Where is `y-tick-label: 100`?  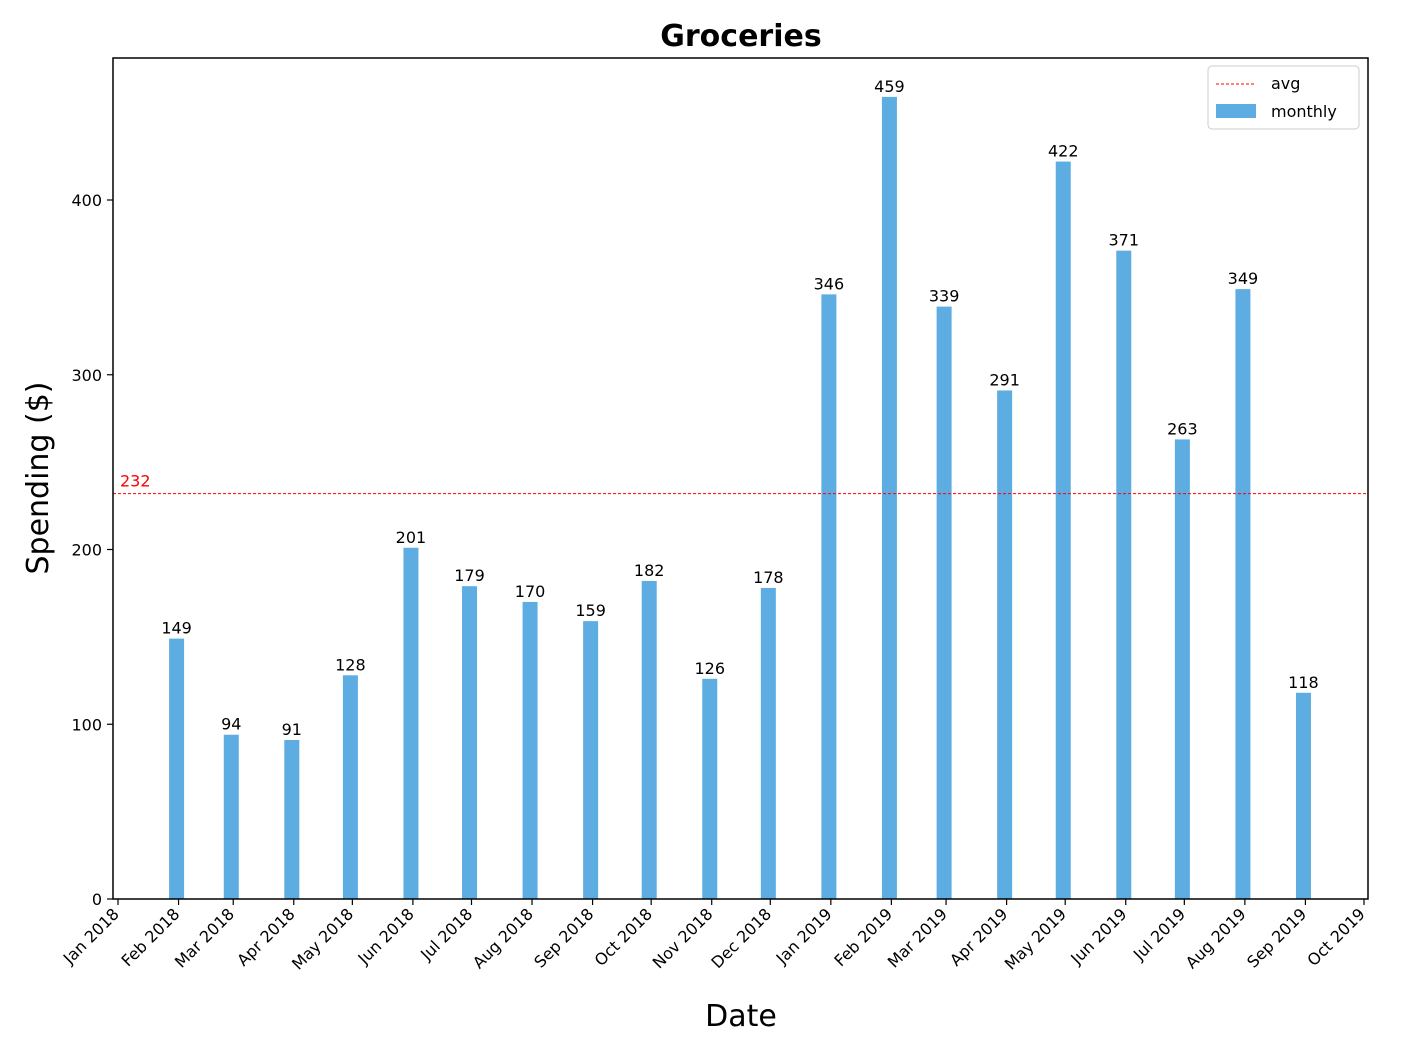 y-tick-label: 100 is located at coordinates (86, 724).